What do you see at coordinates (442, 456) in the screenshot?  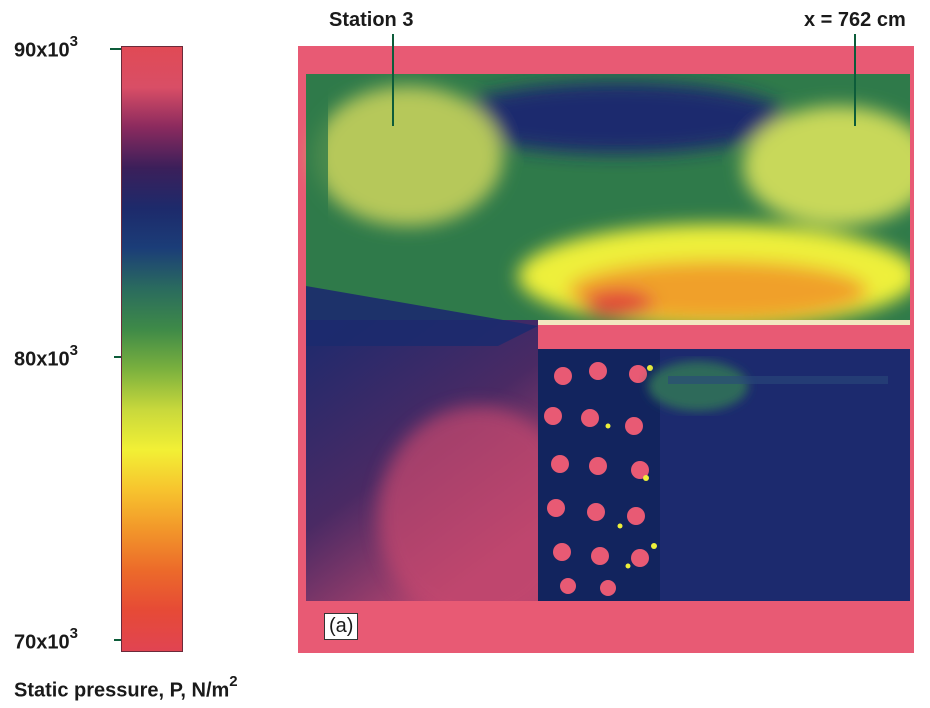 I see `lower-left-region` at bounding box center [442, 456].